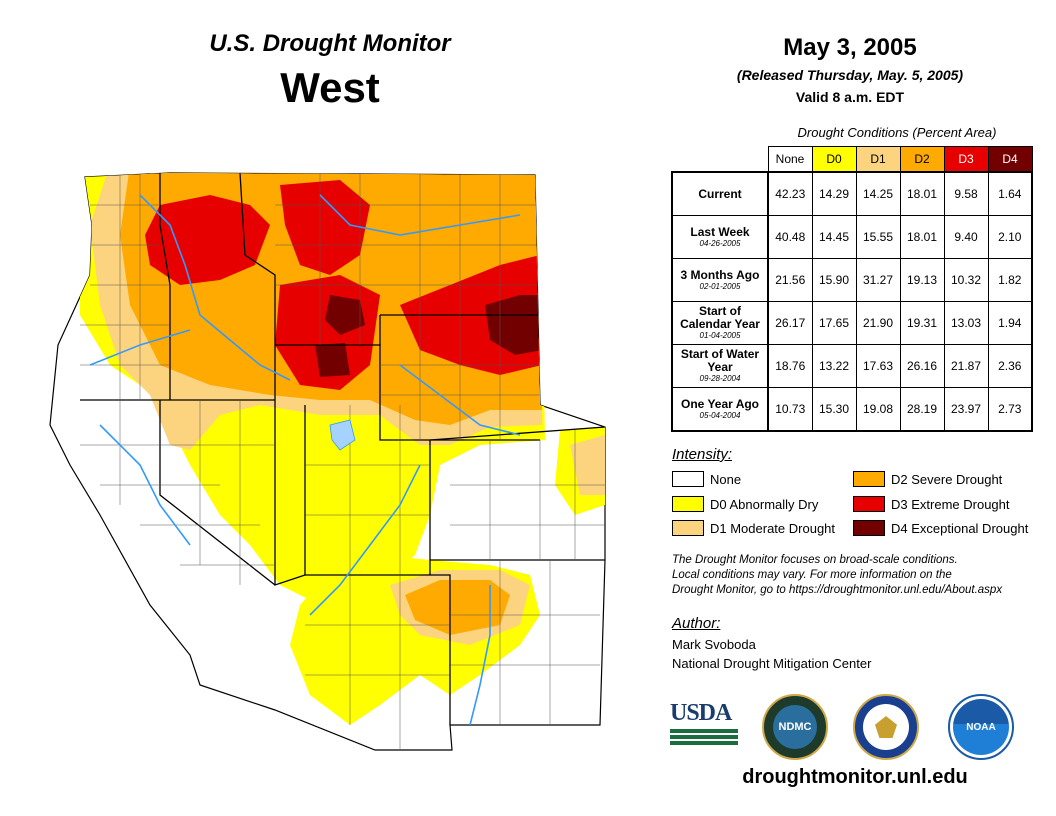 Image resolution: width=1056 pixels, height=816 pixels. I want to click on legend-item-d4: D4 Exceptional Drought, so click(940, 528).